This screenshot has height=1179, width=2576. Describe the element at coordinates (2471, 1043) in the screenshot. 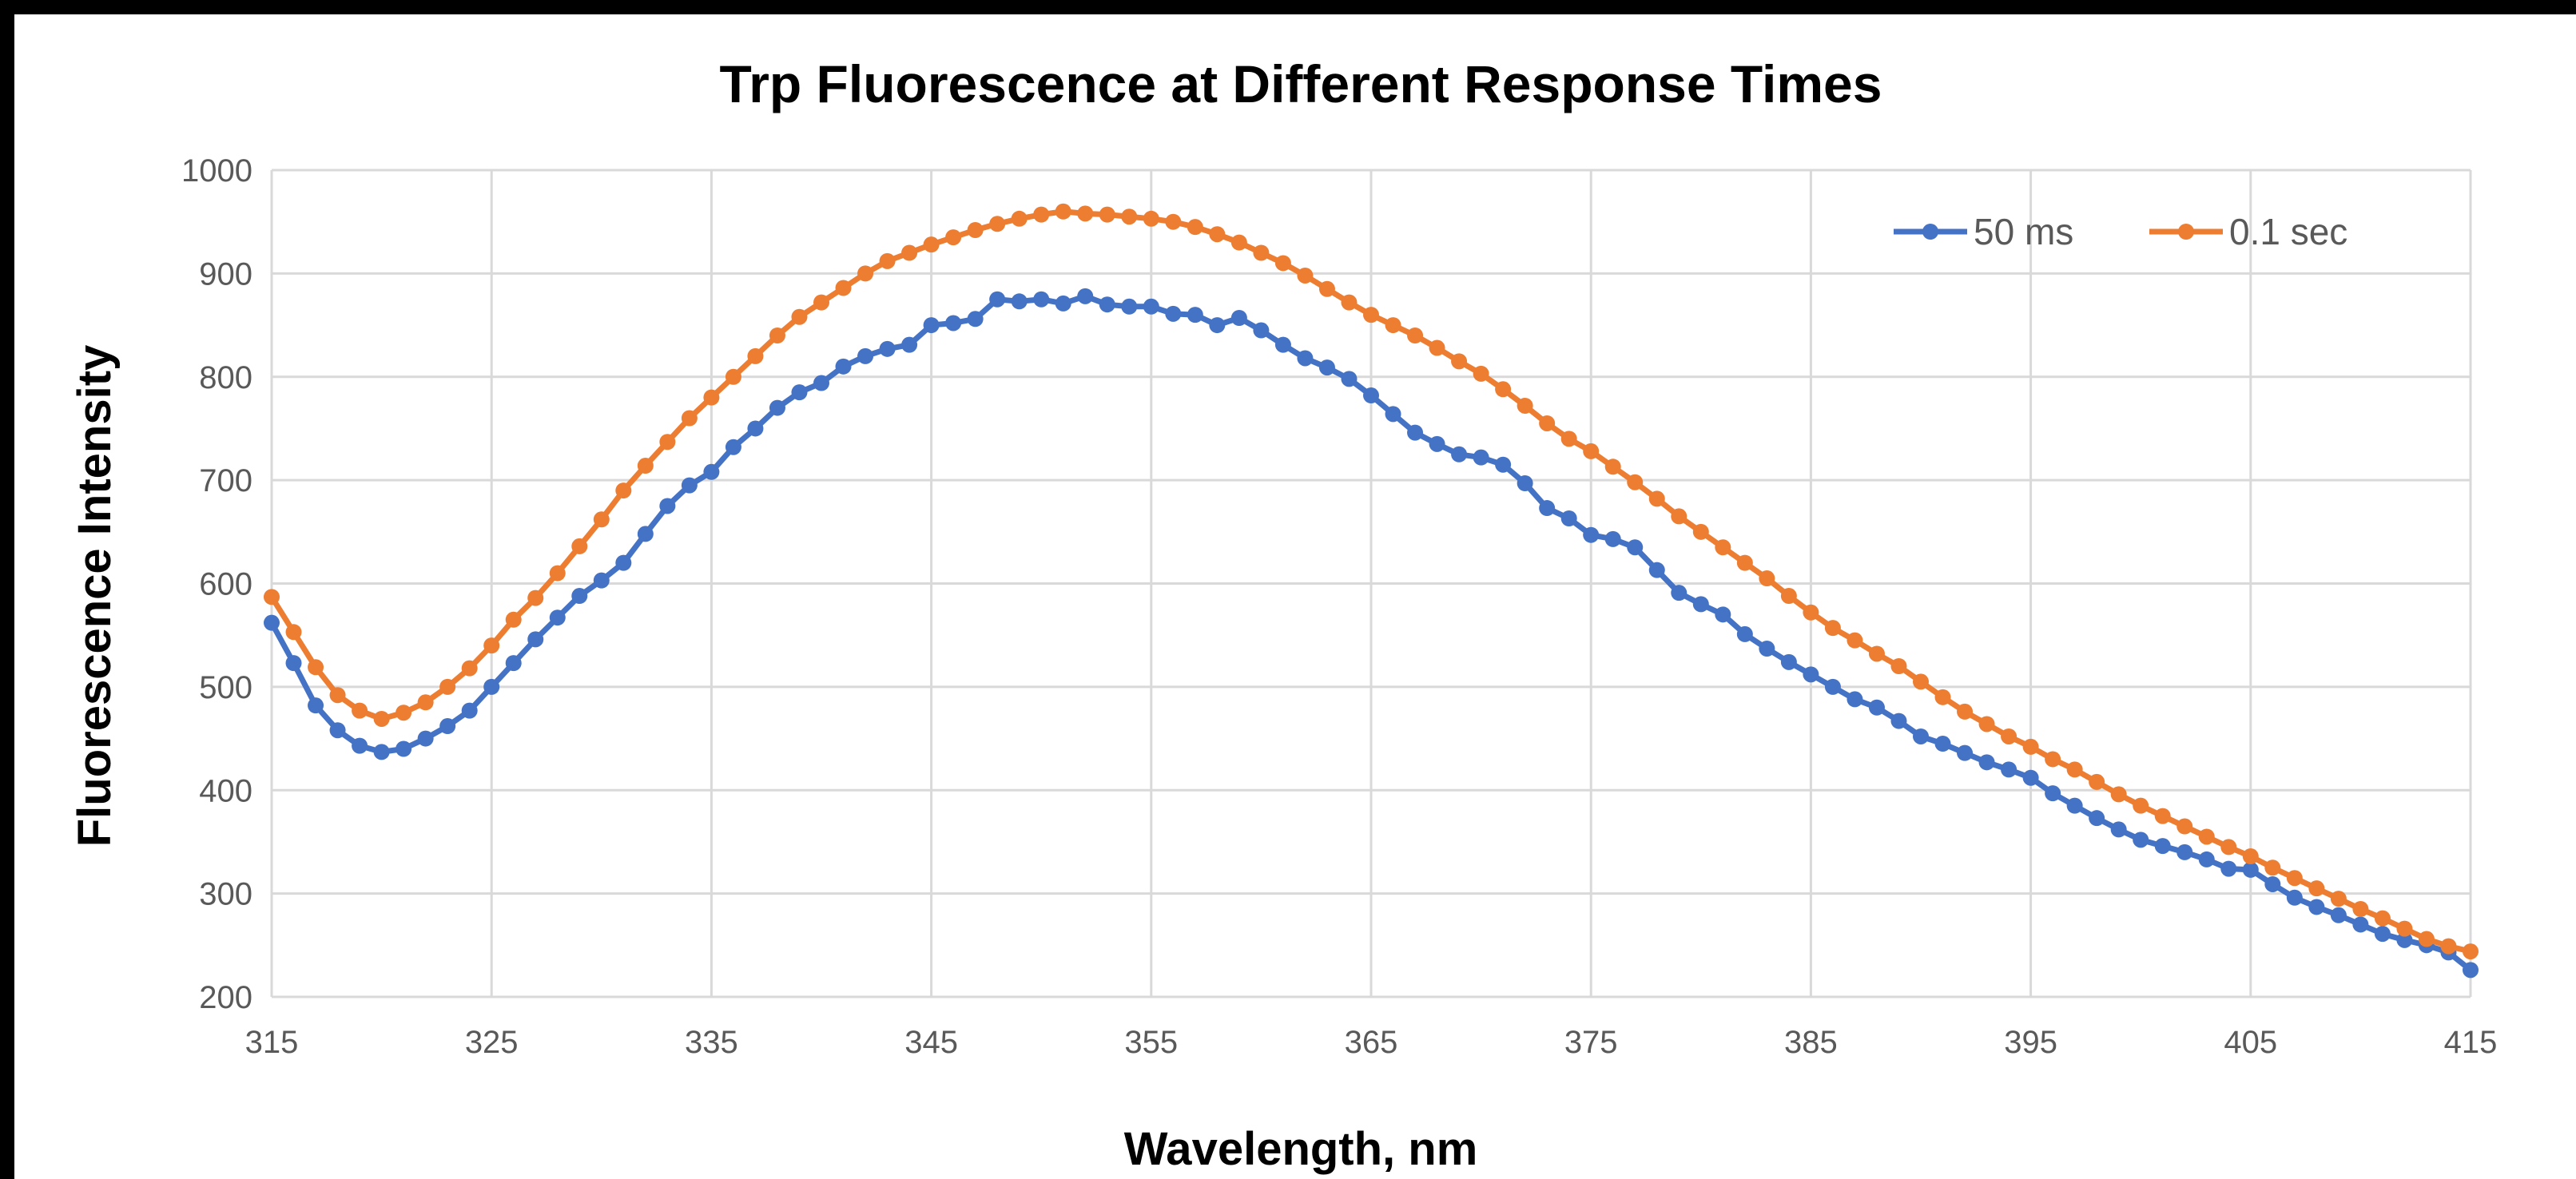

I see `x-tick-label: 415` at that location.